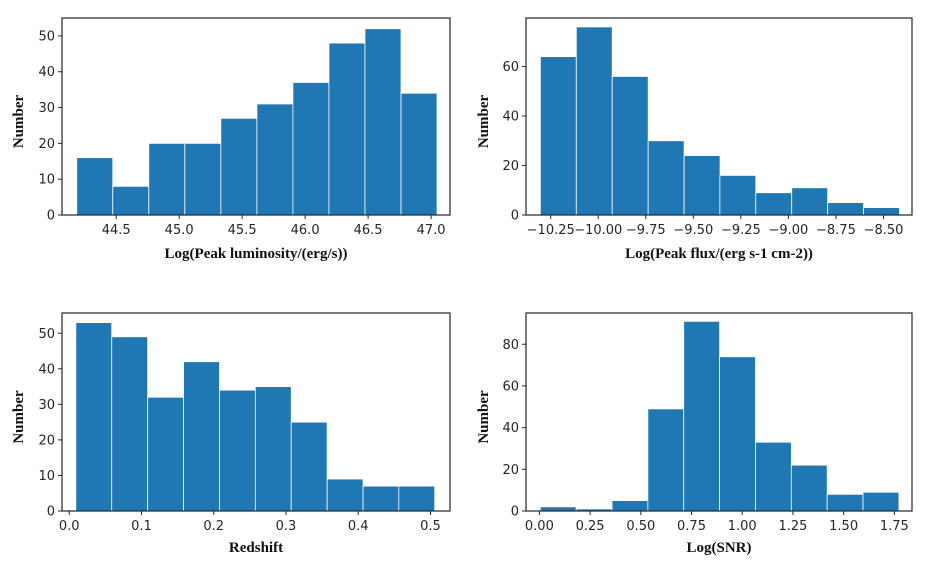 The width and height of the screenshot is (934, 565). What do you see at coordinates (510, 345) in the screenshot?
I see `y-tick-label: 80` at bounding box center [510, 345].